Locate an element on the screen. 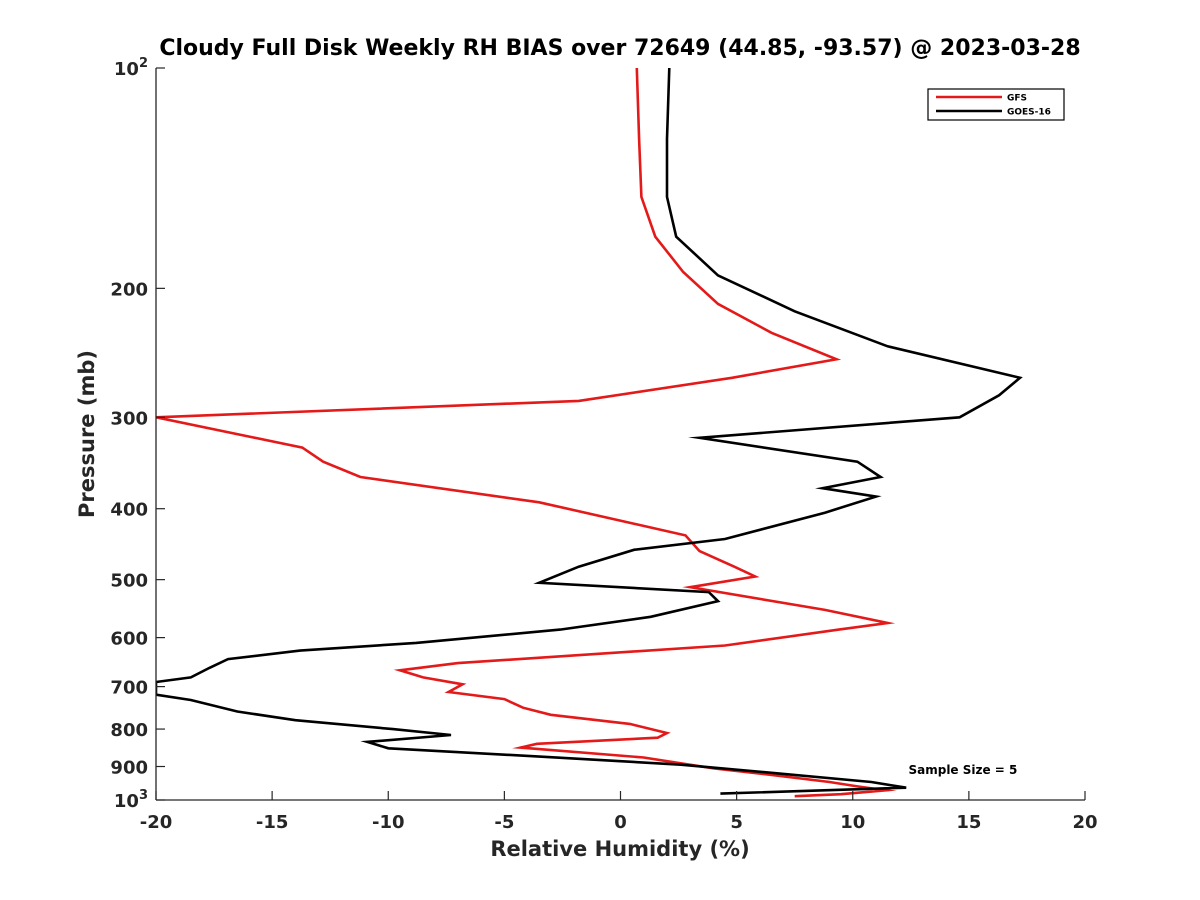 Image resolution: width=1200 pixels, height=900 pixels. legend-label-gfs: GFS is located at coordinates (1017, 99).